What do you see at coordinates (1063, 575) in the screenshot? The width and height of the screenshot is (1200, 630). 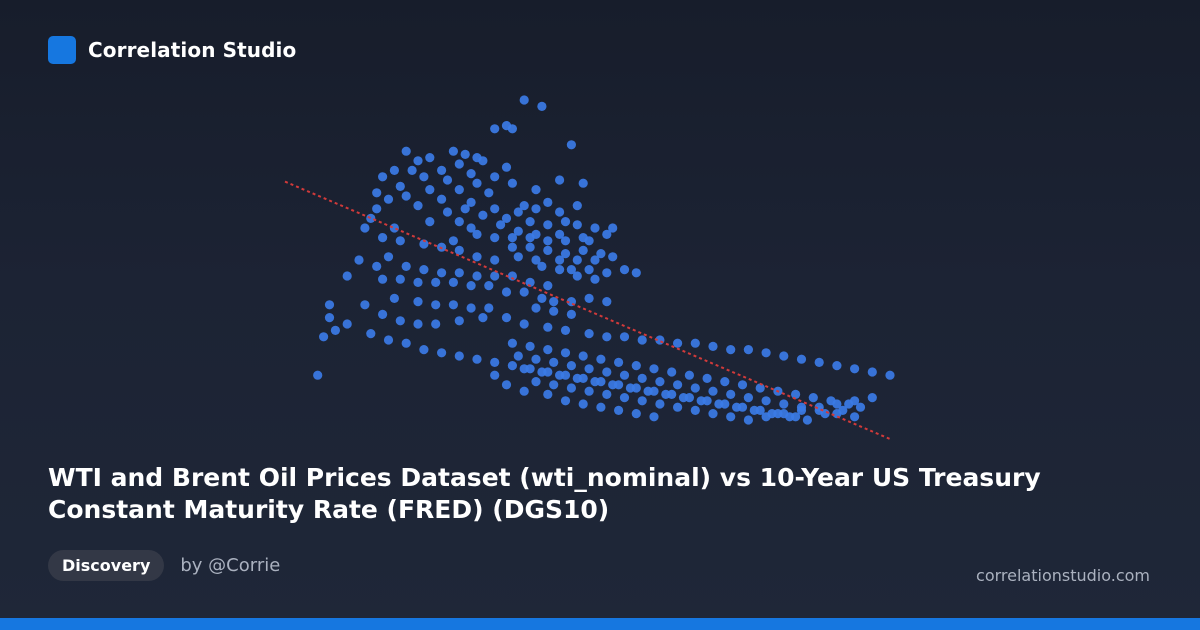 I see `site-url: correlationstudio.com` at bounding box center [1063, 575].